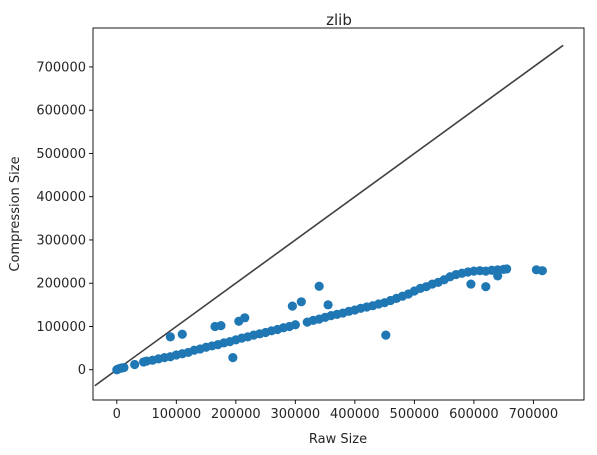 This screenshot has width=597, height=455. What do you see at coordinates (534, 414) in the screenshot?
I see `x-tick-label: 700000` at bounding box center [534, 414].